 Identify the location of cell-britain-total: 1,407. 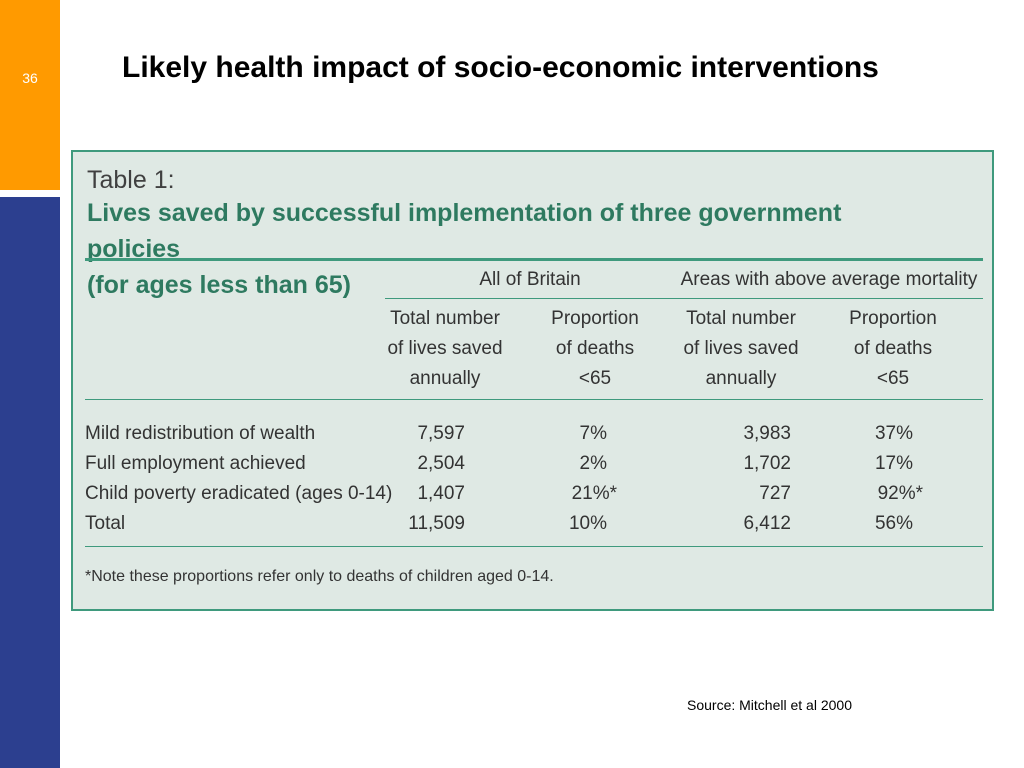
(441, 493).